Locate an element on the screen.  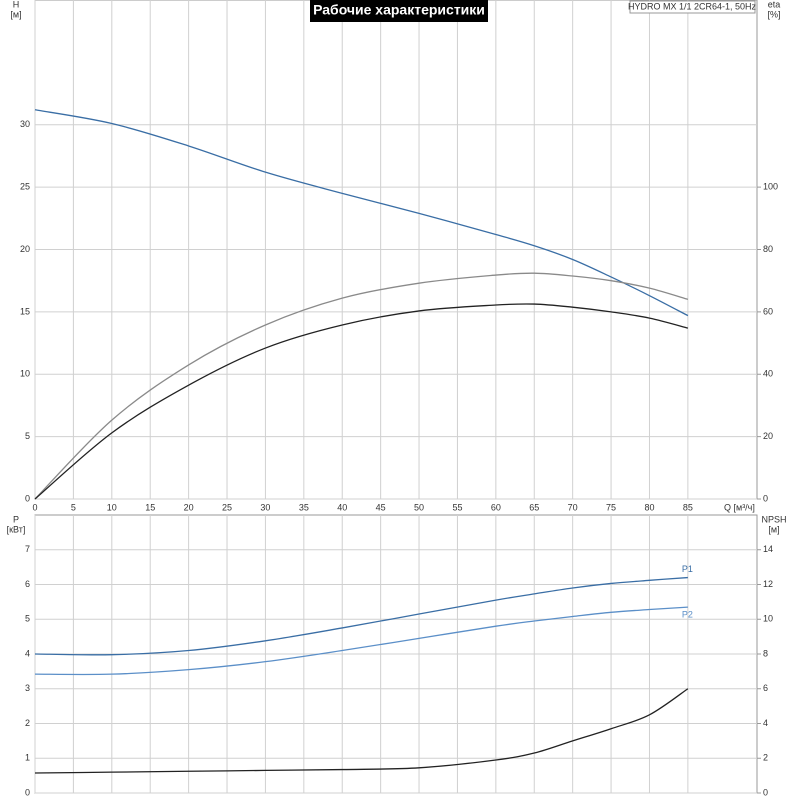
x-tick-label: 75 is located at coordinates (611, 507).